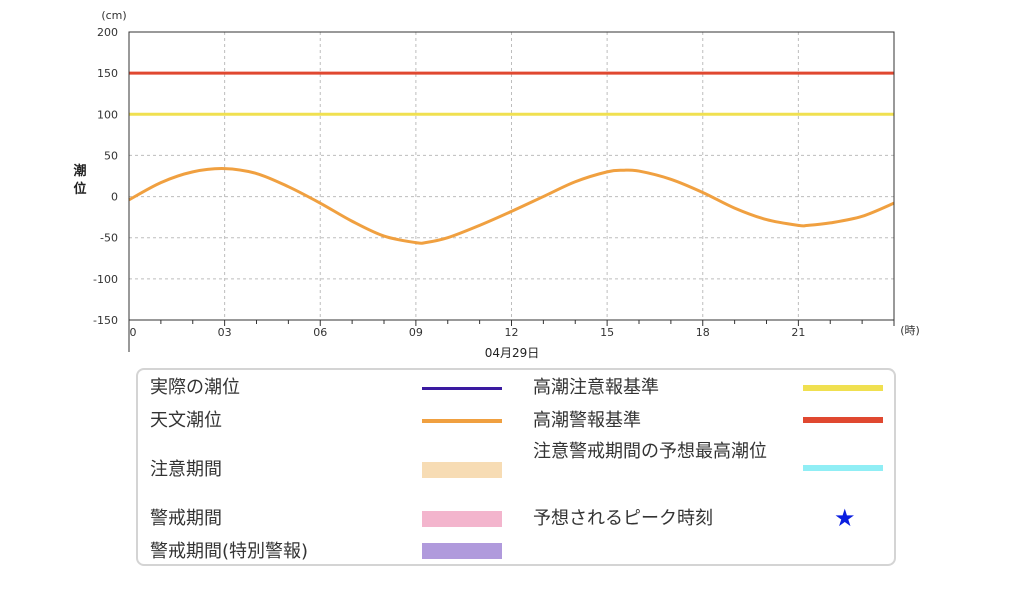  Describe the element at coordinates (109, 238) in the screenshot. I see `y-tick-label: -50` at that location.